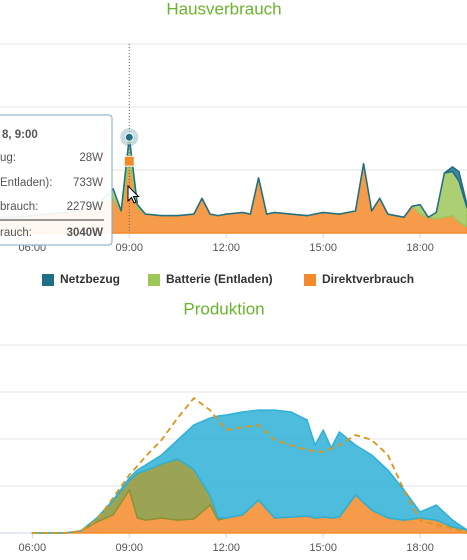  What do you see at coordinates (8, 158) in the screenshot?
I see `tooltip-label: ug:` at bounding box center [8, 158].